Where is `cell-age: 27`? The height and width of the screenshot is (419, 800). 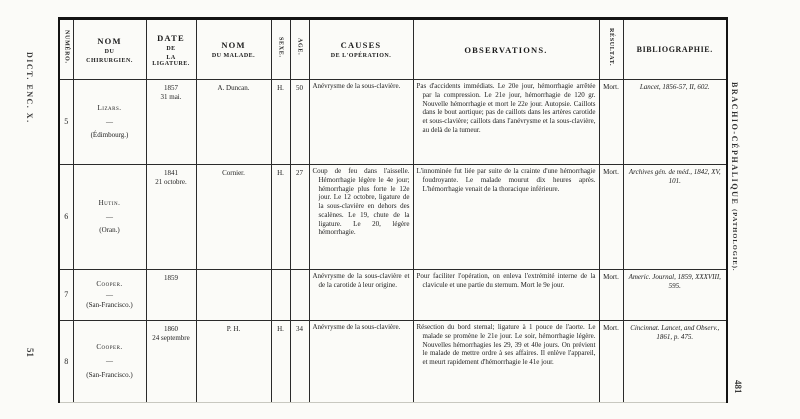 cell-age: 27 is located at coordinates (299, 217).